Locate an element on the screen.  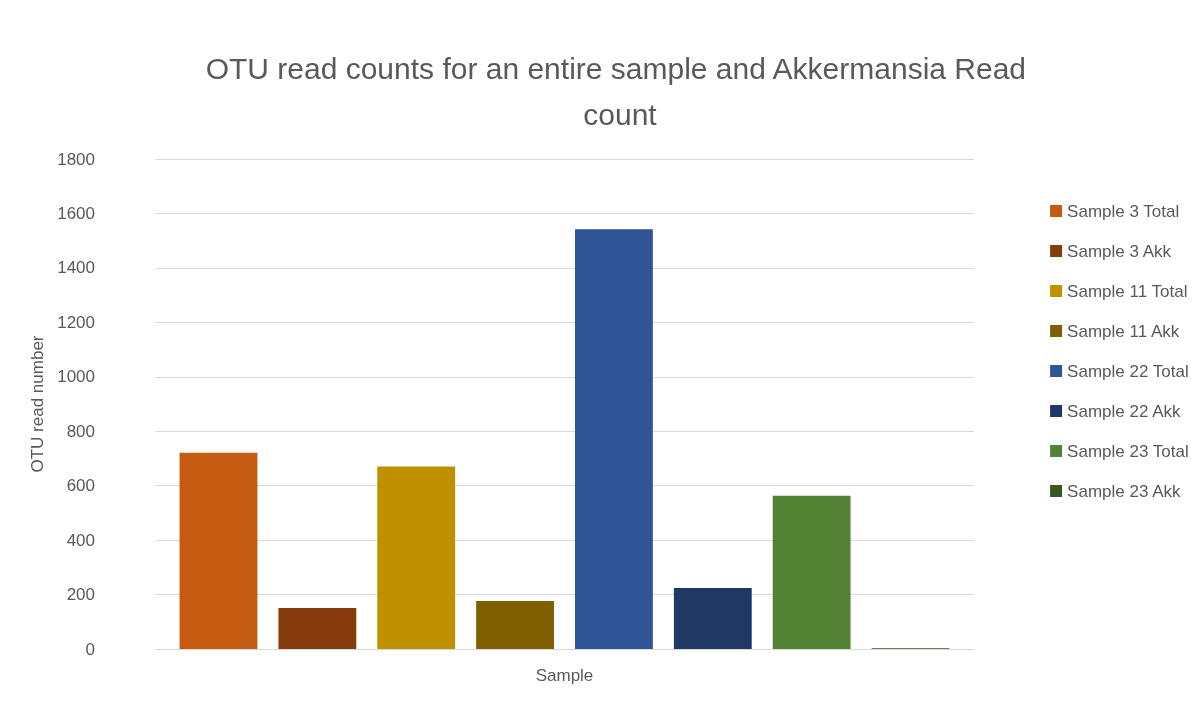
legend-label: Sample 3 Total is located at coordinates (1123, 211).